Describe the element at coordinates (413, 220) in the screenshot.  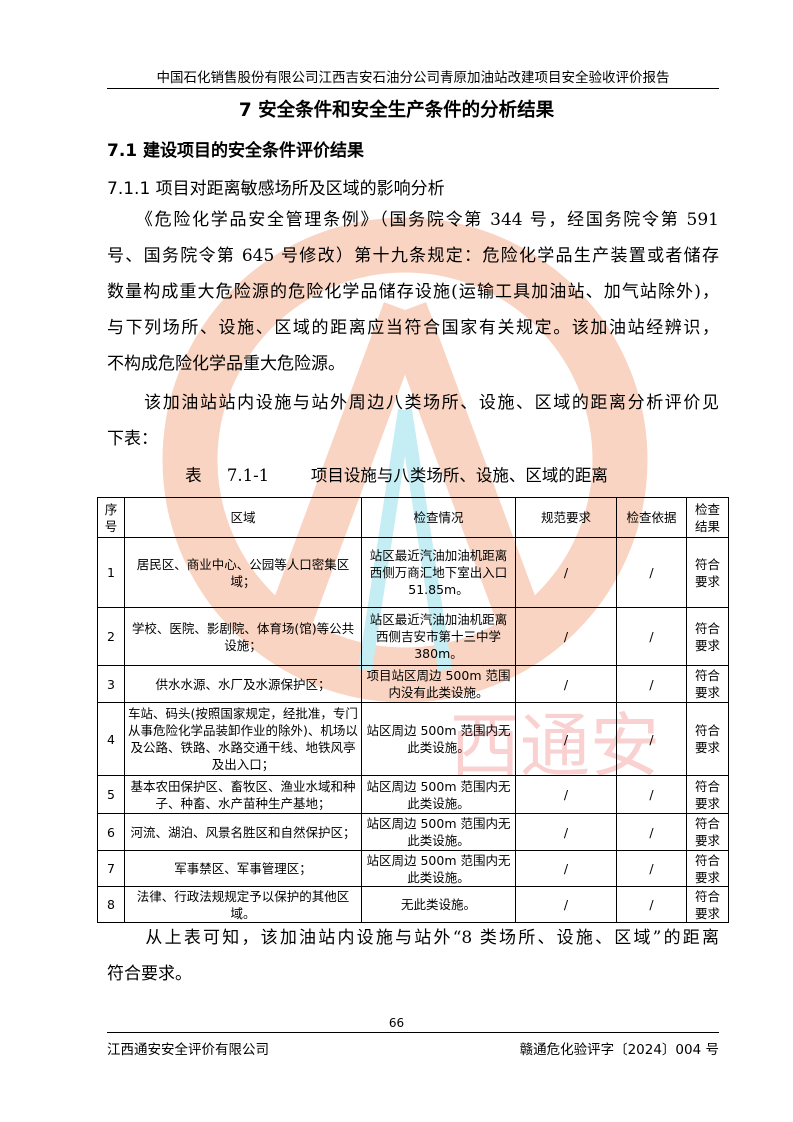
I see `text-line: 《危险化学品安全管理条例》（国务院令第 344 号，经国务院令第 591` at that location.